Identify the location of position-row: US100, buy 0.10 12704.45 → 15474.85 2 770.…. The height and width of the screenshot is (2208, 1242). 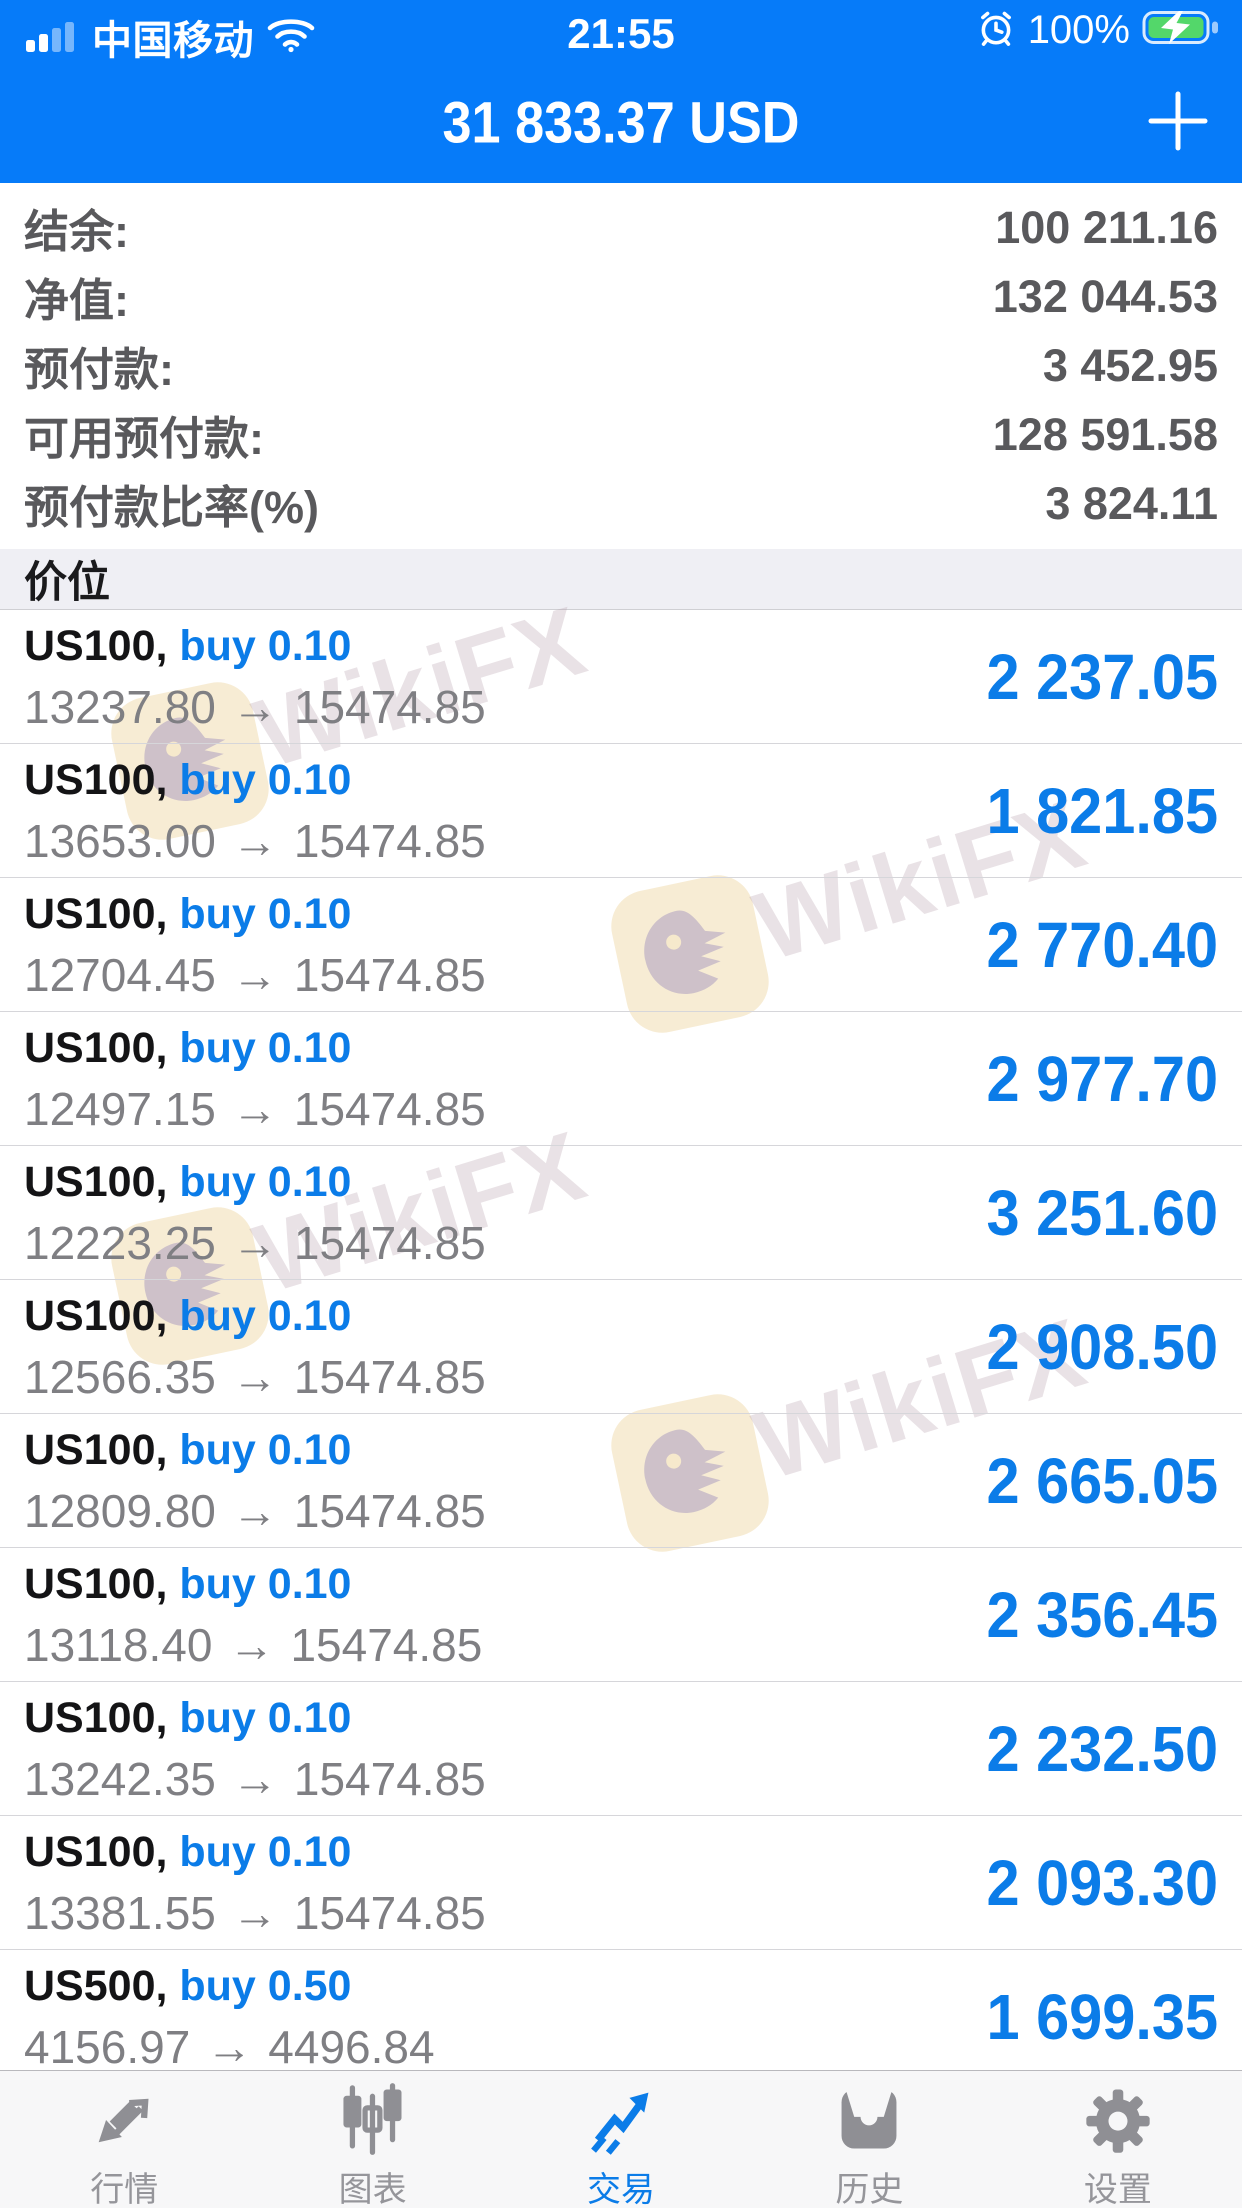
(621, 945).